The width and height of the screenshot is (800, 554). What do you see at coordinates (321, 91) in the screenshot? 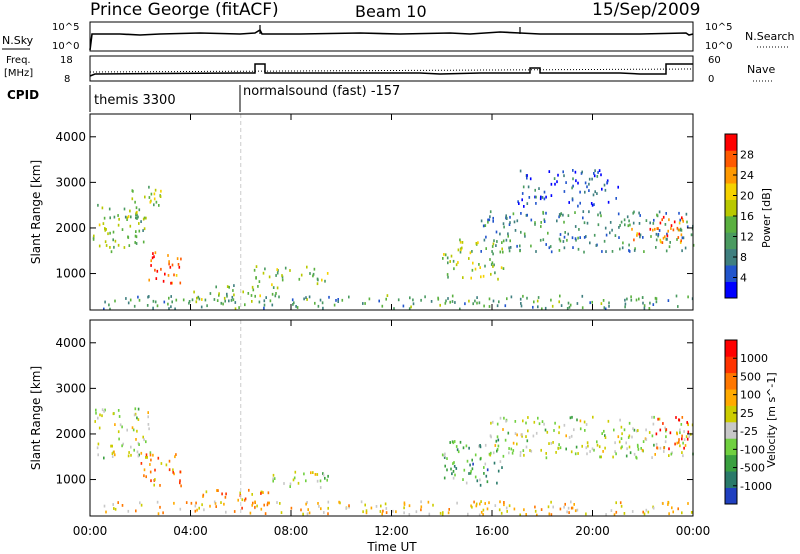
I see `cpid-segment-label: normalsound (fast) -157` at bounding box center [321, 91].